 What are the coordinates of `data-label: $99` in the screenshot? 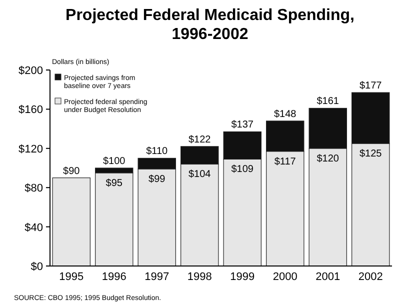 It's located at (157, 179).